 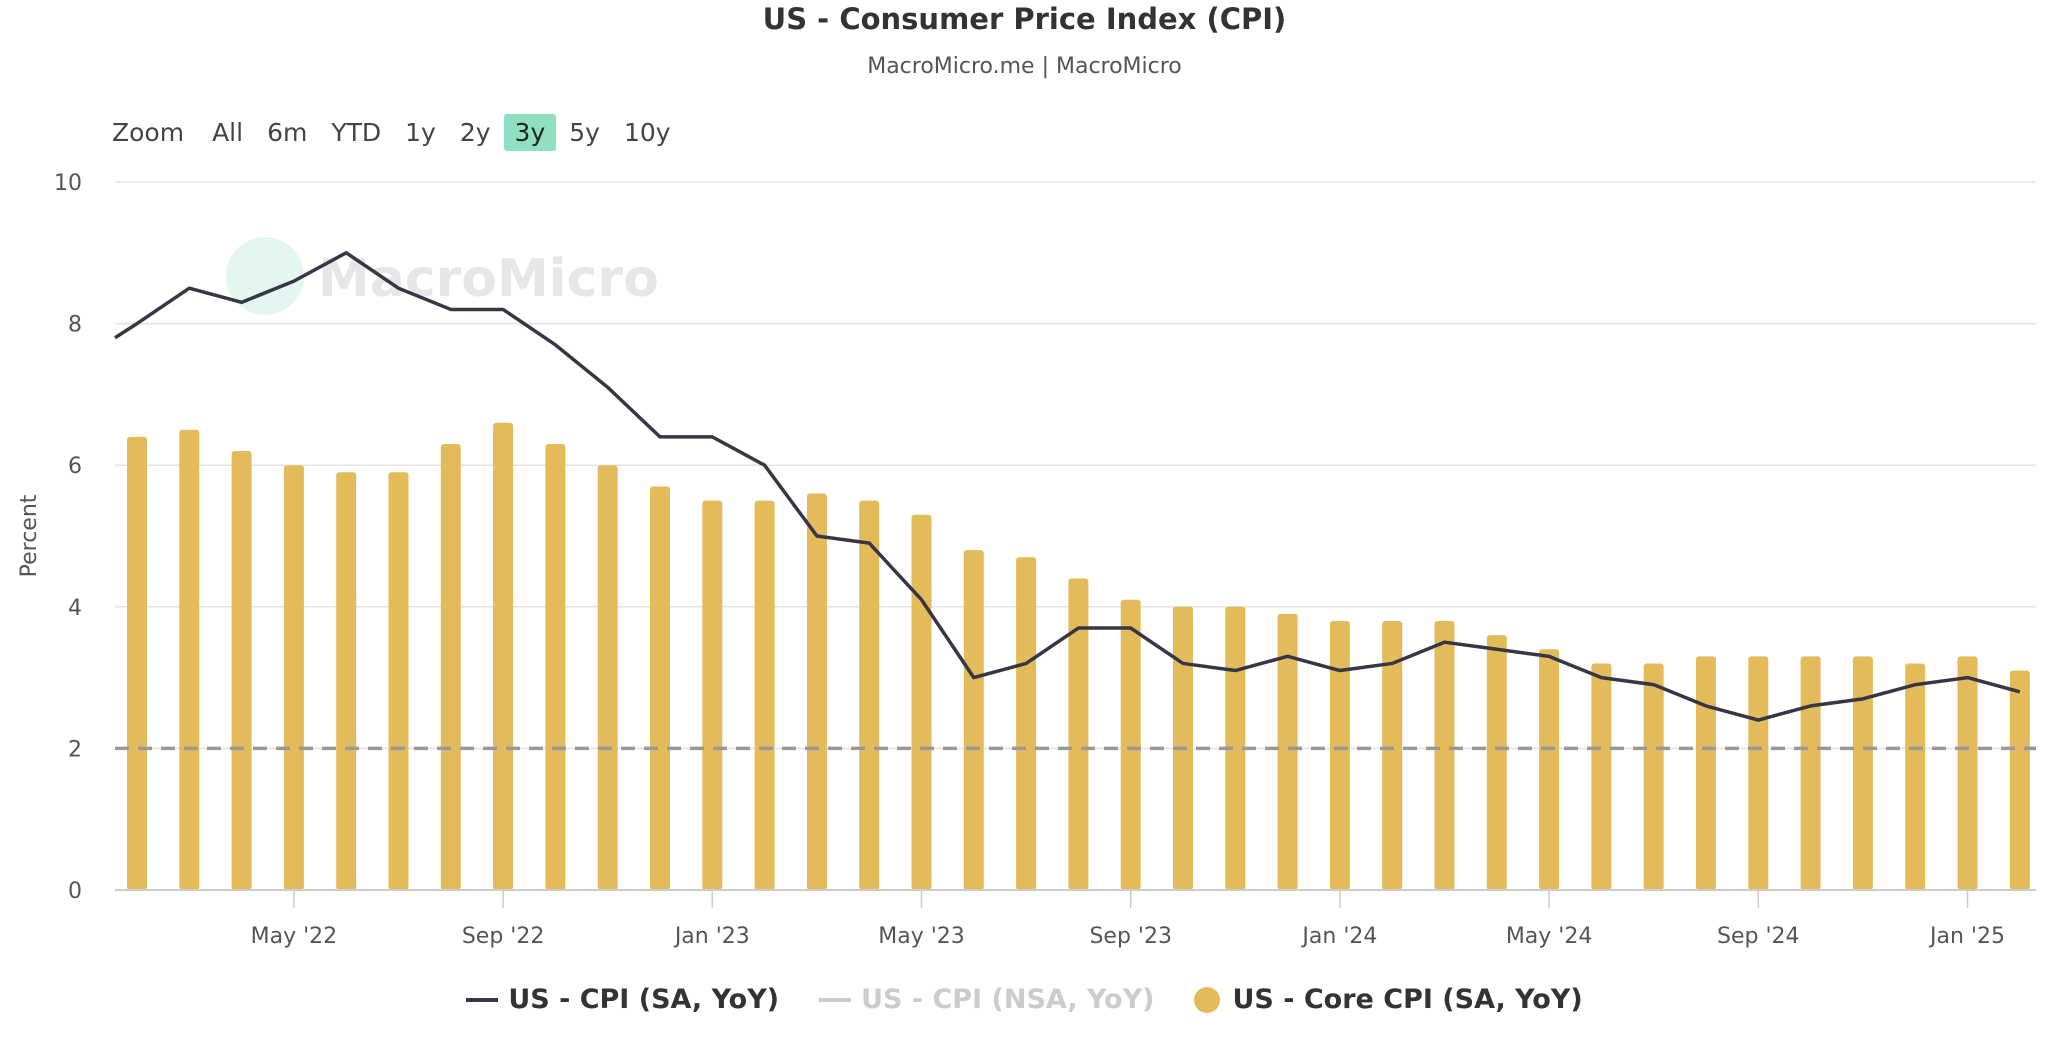 I want to click on zoom-2y-button: 2y, so click(x=475, y=132).